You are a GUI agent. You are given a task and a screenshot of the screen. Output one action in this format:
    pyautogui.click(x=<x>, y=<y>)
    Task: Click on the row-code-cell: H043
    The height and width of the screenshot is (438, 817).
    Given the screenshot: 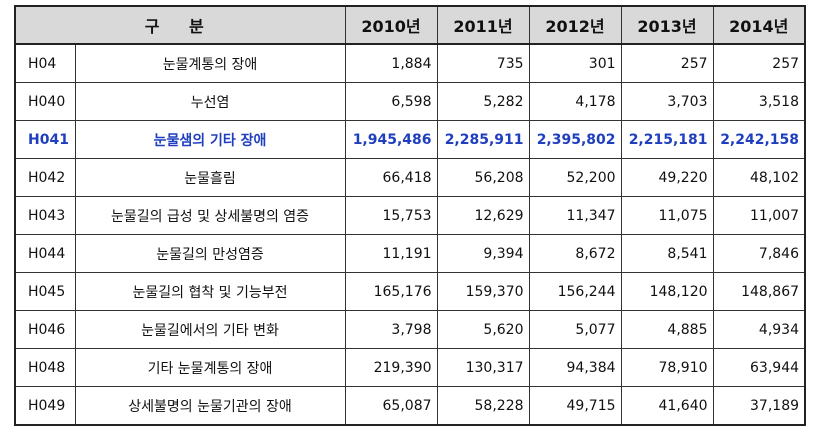 What is the action you would take?
    pyautogui.click(x=45, y=215)
    